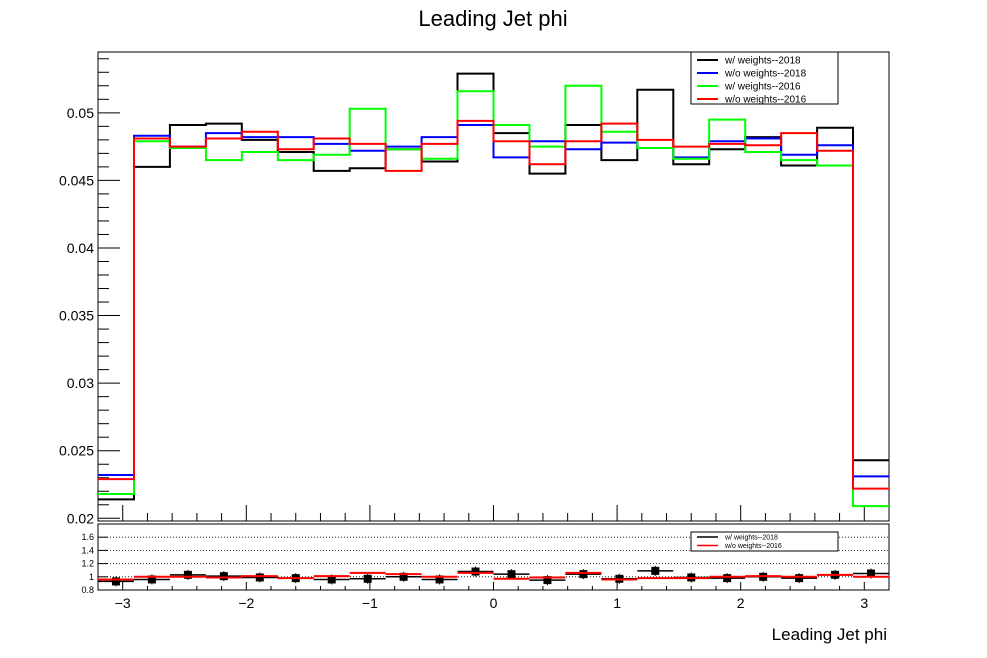 The width and height of the screenshot is (987, 658). Describe the element at coordinates (246, 603) in the screenshot. I see `x-tick-label: −2` at that location.